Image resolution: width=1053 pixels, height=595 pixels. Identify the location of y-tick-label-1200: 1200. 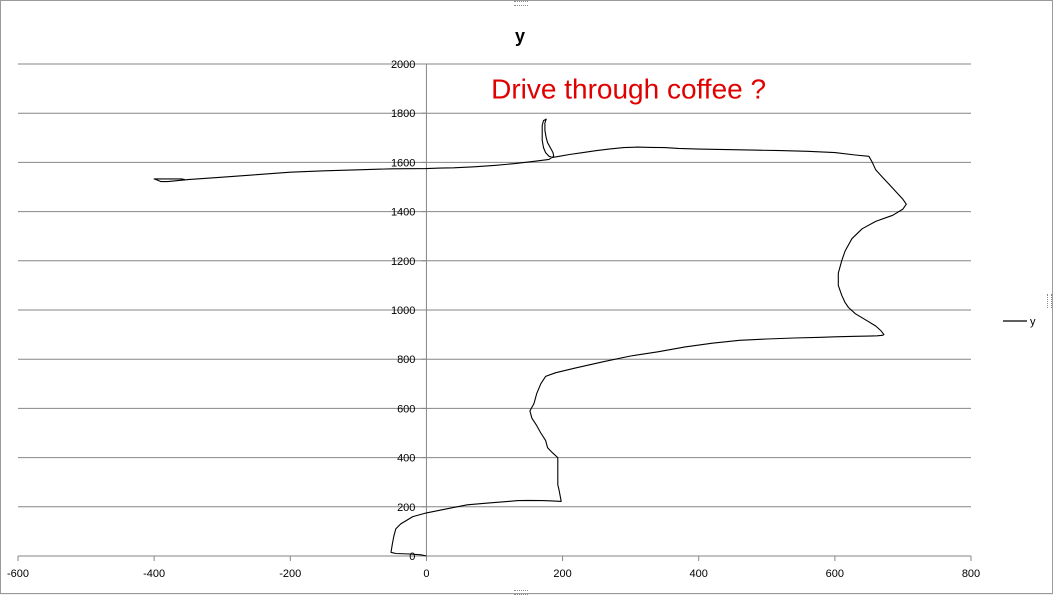
(403, 262).